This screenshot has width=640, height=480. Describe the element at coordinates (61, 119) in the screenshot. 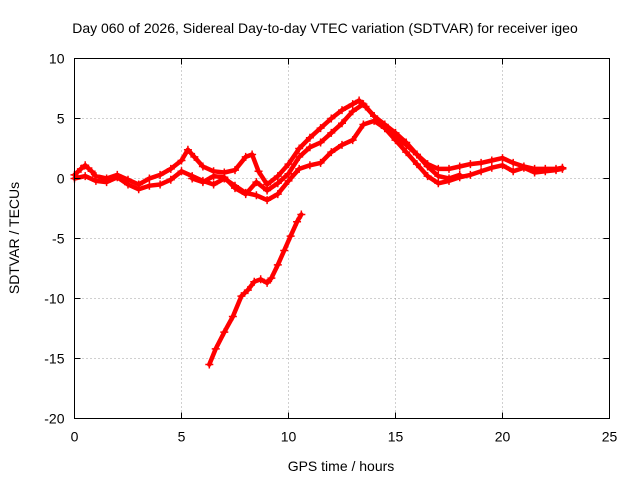

I see `y-tick-label: 5` at that location.